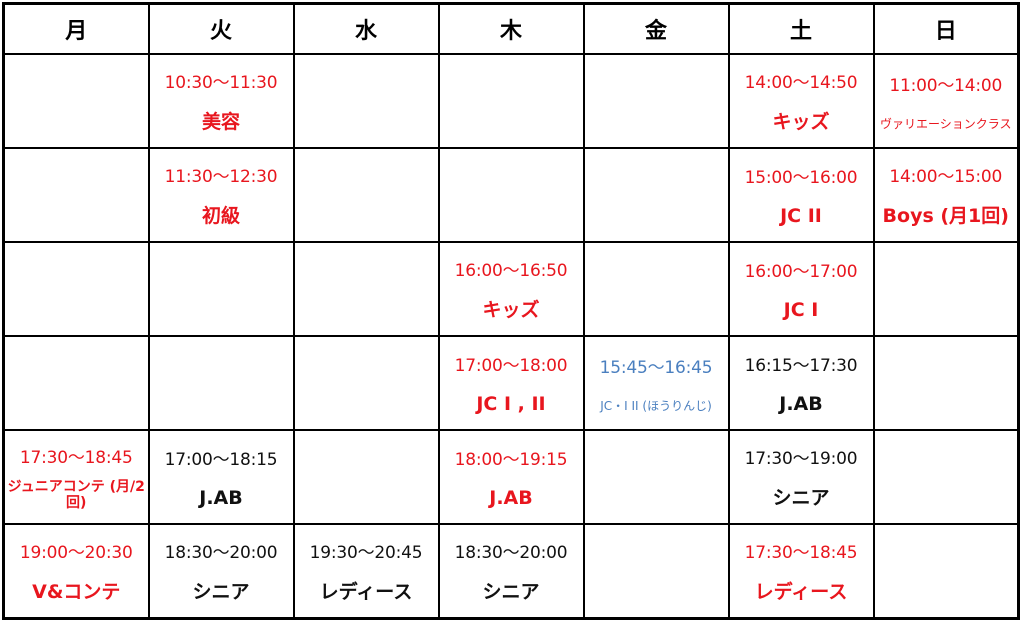 The width and height of the screenshot is (1024, 625). I want to click on schedule-cell-sat: 15:00〜16:00 JC II, so click(801, 195).